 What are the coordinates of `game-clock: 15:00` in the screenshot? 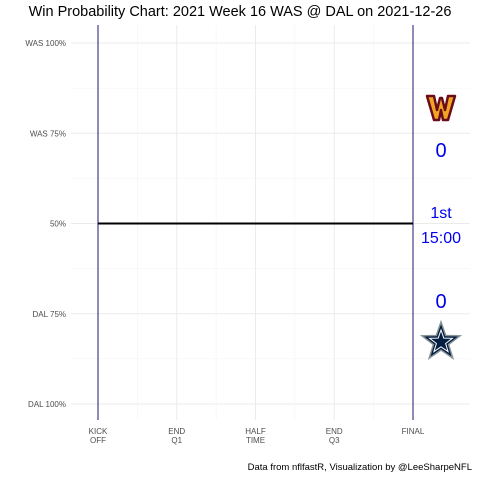 It's located at (441, 238).